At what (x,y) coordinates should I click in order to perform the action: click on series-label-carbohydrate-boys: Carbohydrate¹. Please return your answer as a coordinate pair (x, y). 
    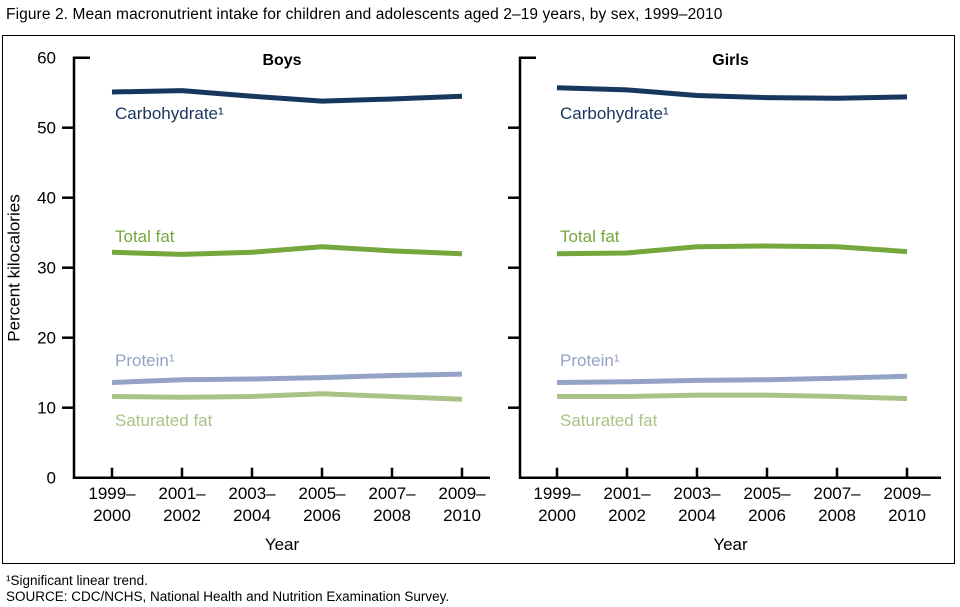
    Looking at the image, I should click on (169, 113).